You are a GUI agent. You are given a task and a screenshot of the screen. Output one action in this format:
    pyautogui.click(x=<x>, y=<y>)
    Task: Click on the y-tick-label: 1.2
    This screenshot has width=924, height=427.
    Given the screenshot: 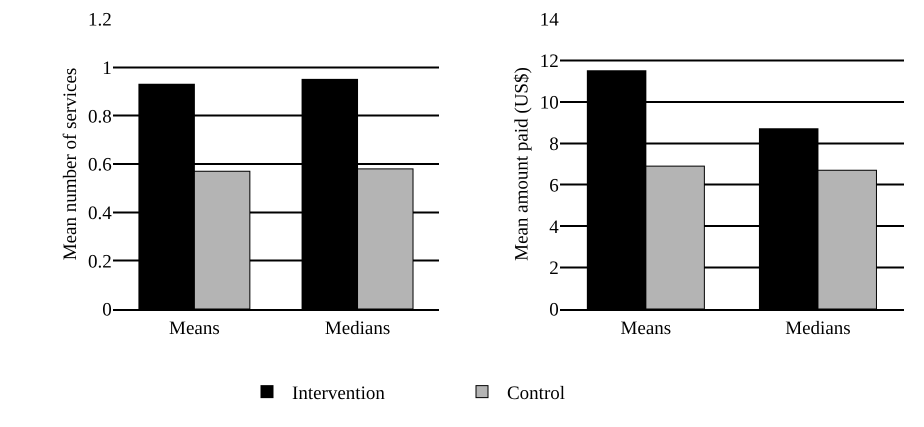 What is the action you would take?
    pyautogui.click(x=100, y=20)
    